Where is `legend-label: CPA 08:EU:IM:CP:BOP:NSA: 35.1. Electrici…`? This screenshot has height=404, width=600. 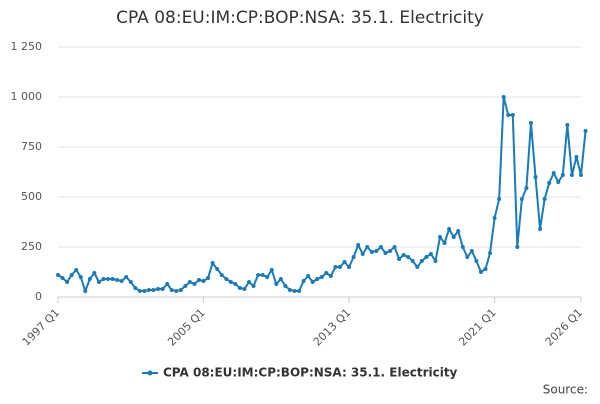 legend-label: CPA 08:EU:IM:CP:BOP:NSA: 35.1. Electrici… is located at coordinates (310, 373).